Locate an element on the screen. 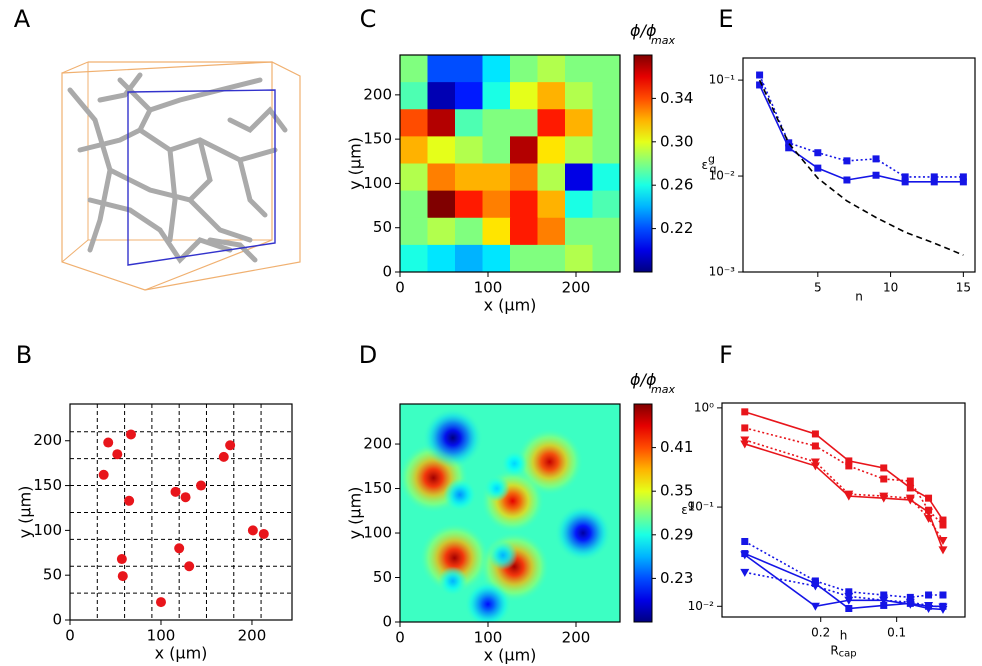 The image size is (982, 666). colorbar-label-sub: max is located at coordinates (663, 40).